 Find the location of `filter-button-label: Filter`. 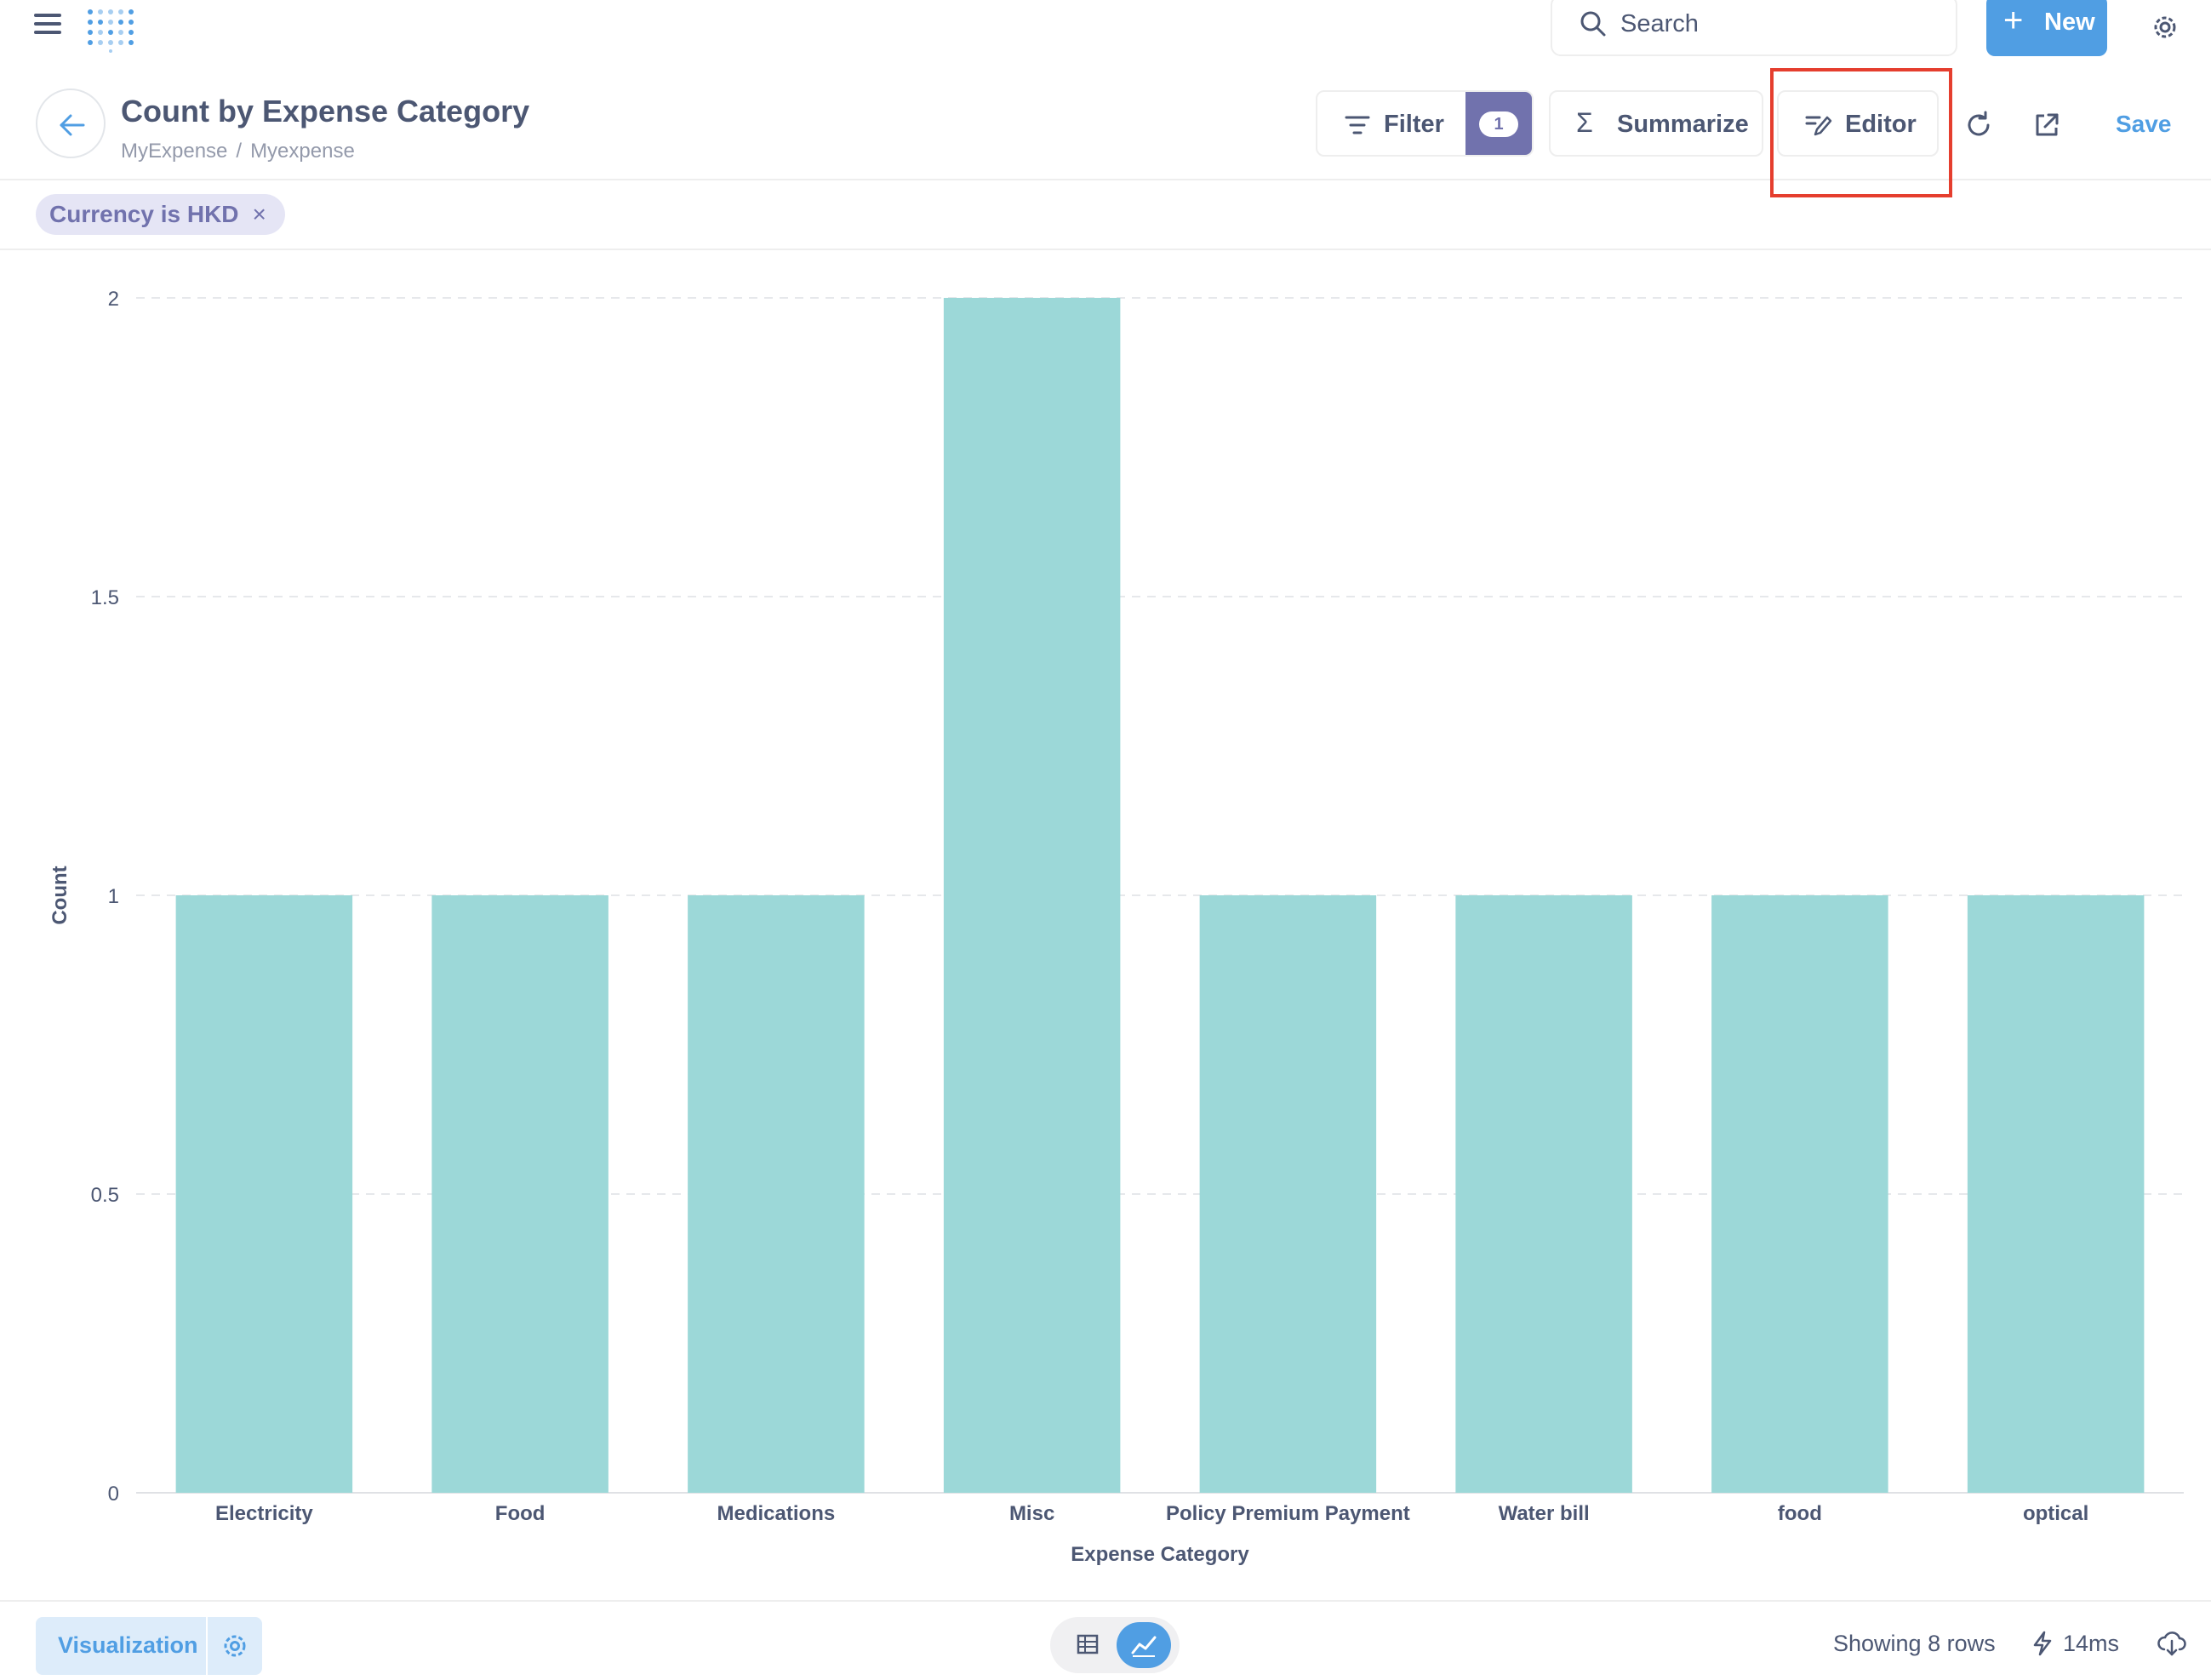

filter-button-label: Filter is located at coordinates (1414, 124).